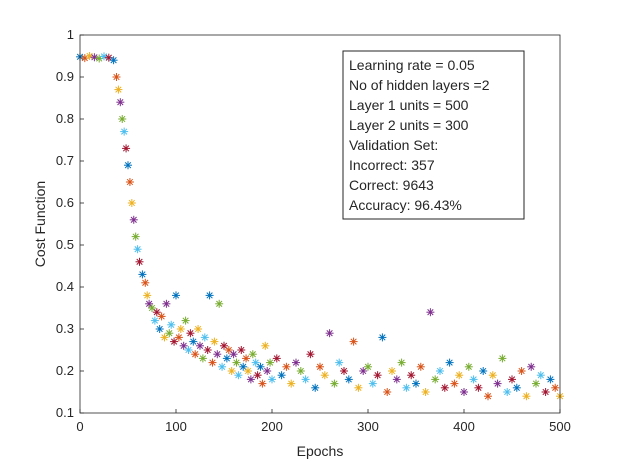 This screenshot has height=464, width=619. What do you see at coordinates (393, 145) in the screenshot?
I see `annotation-line: Validation Set:` at bounding box center [393, 145].